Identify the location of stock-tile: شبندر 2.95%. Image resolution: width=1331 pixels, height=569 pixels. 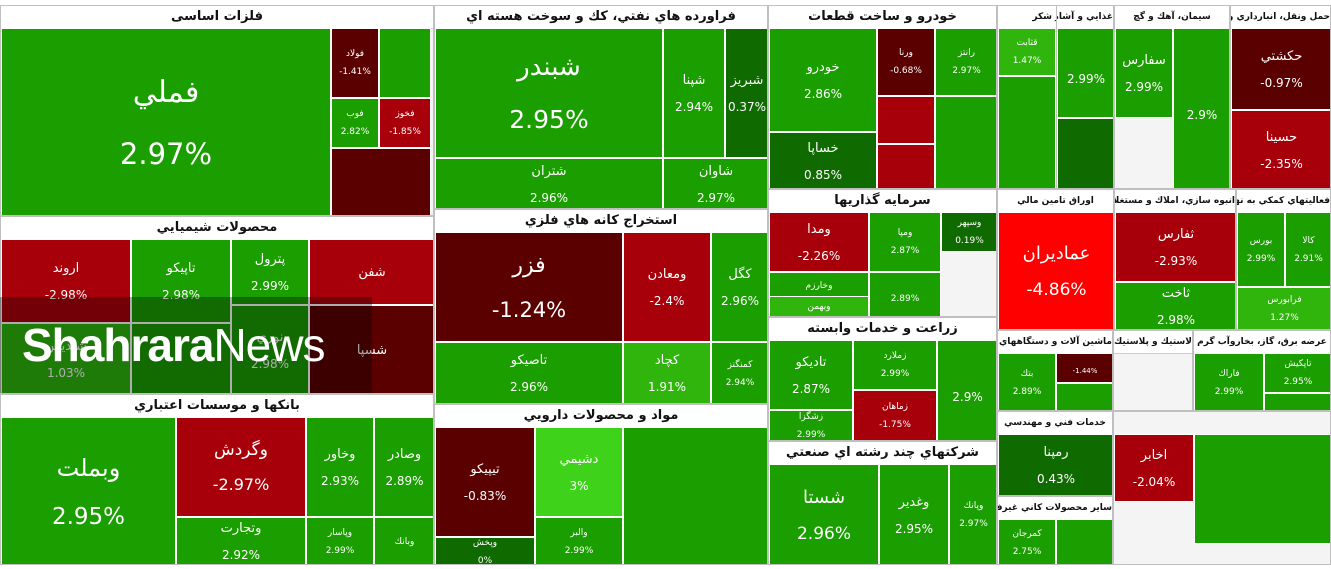
(549, 93).